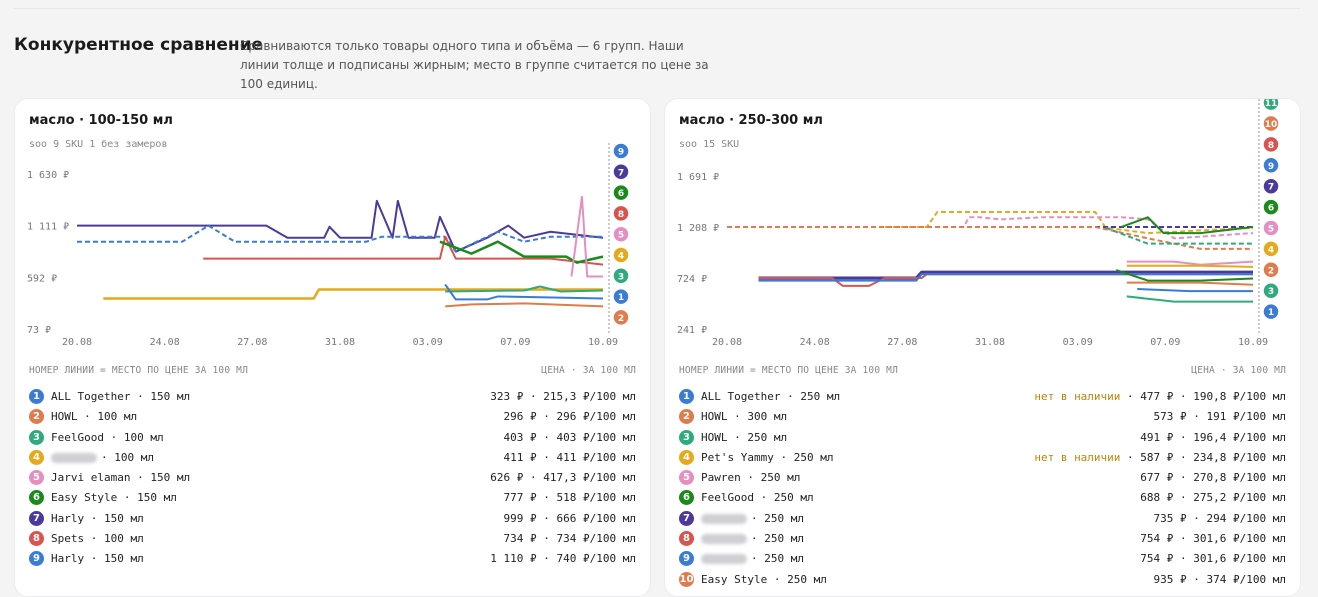  Describe the element at coordinates (1220, 416) in the screenshot. I see `product-price: 573 ₽ · 191 ₽/100 мл` at that location.